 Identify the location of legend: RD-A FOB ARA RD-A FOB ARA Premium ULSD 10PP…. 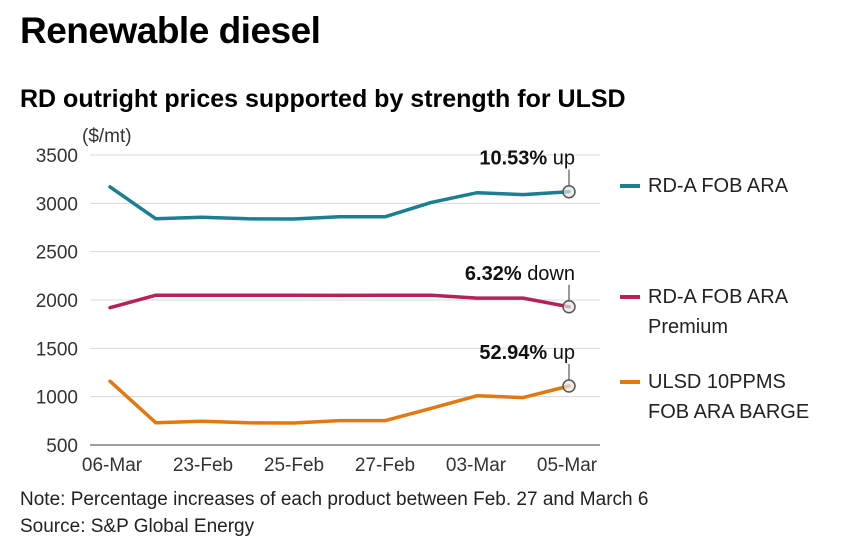
(714, 299).